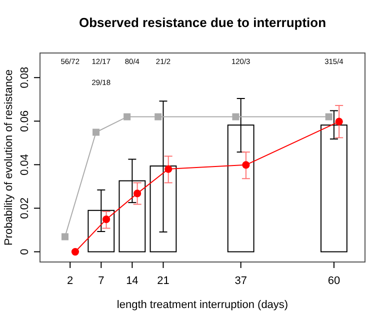 Image resolution: width=392 pixels, height=327 pixels. What do you see at coordinates (202, 22) in the screenshot?
I see `chart-title: Observed resistance due to interruption` at bounding box center [202, 22].